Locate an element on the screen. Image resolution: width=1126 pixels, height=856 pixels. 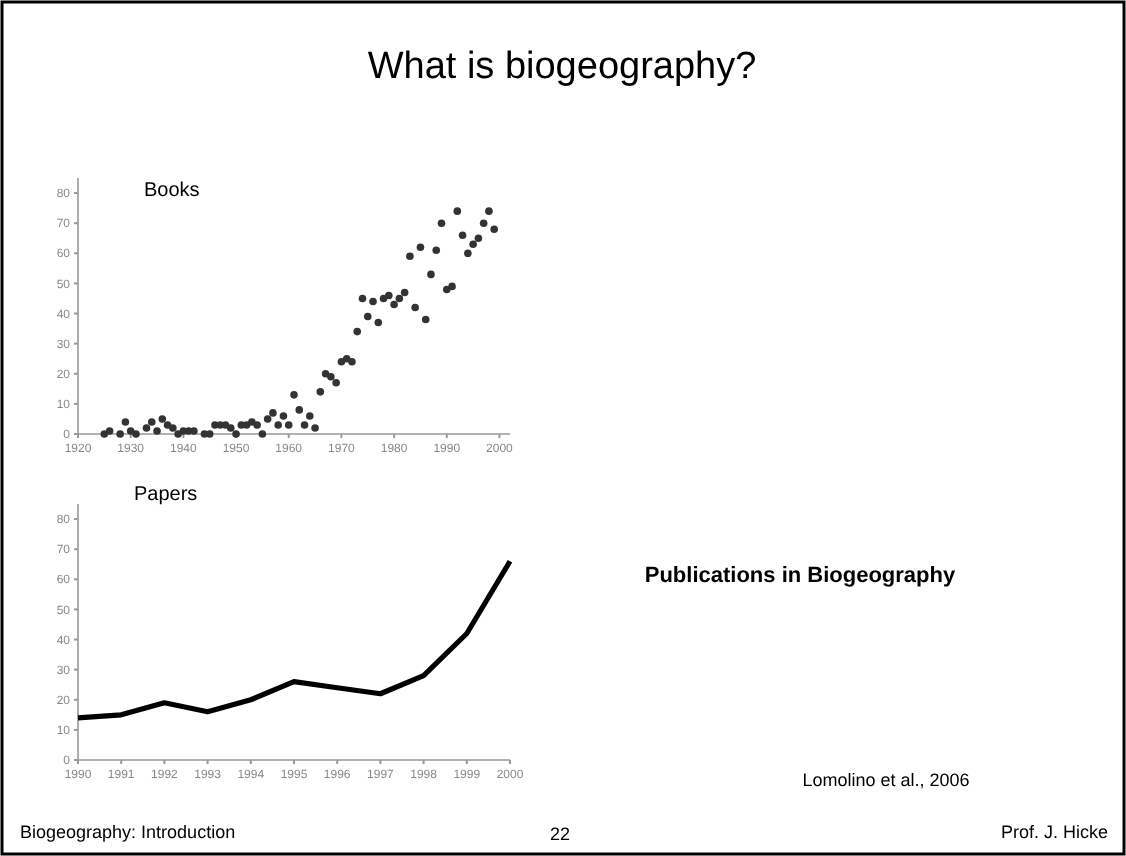
line-series is located at coordinates (294, 639).